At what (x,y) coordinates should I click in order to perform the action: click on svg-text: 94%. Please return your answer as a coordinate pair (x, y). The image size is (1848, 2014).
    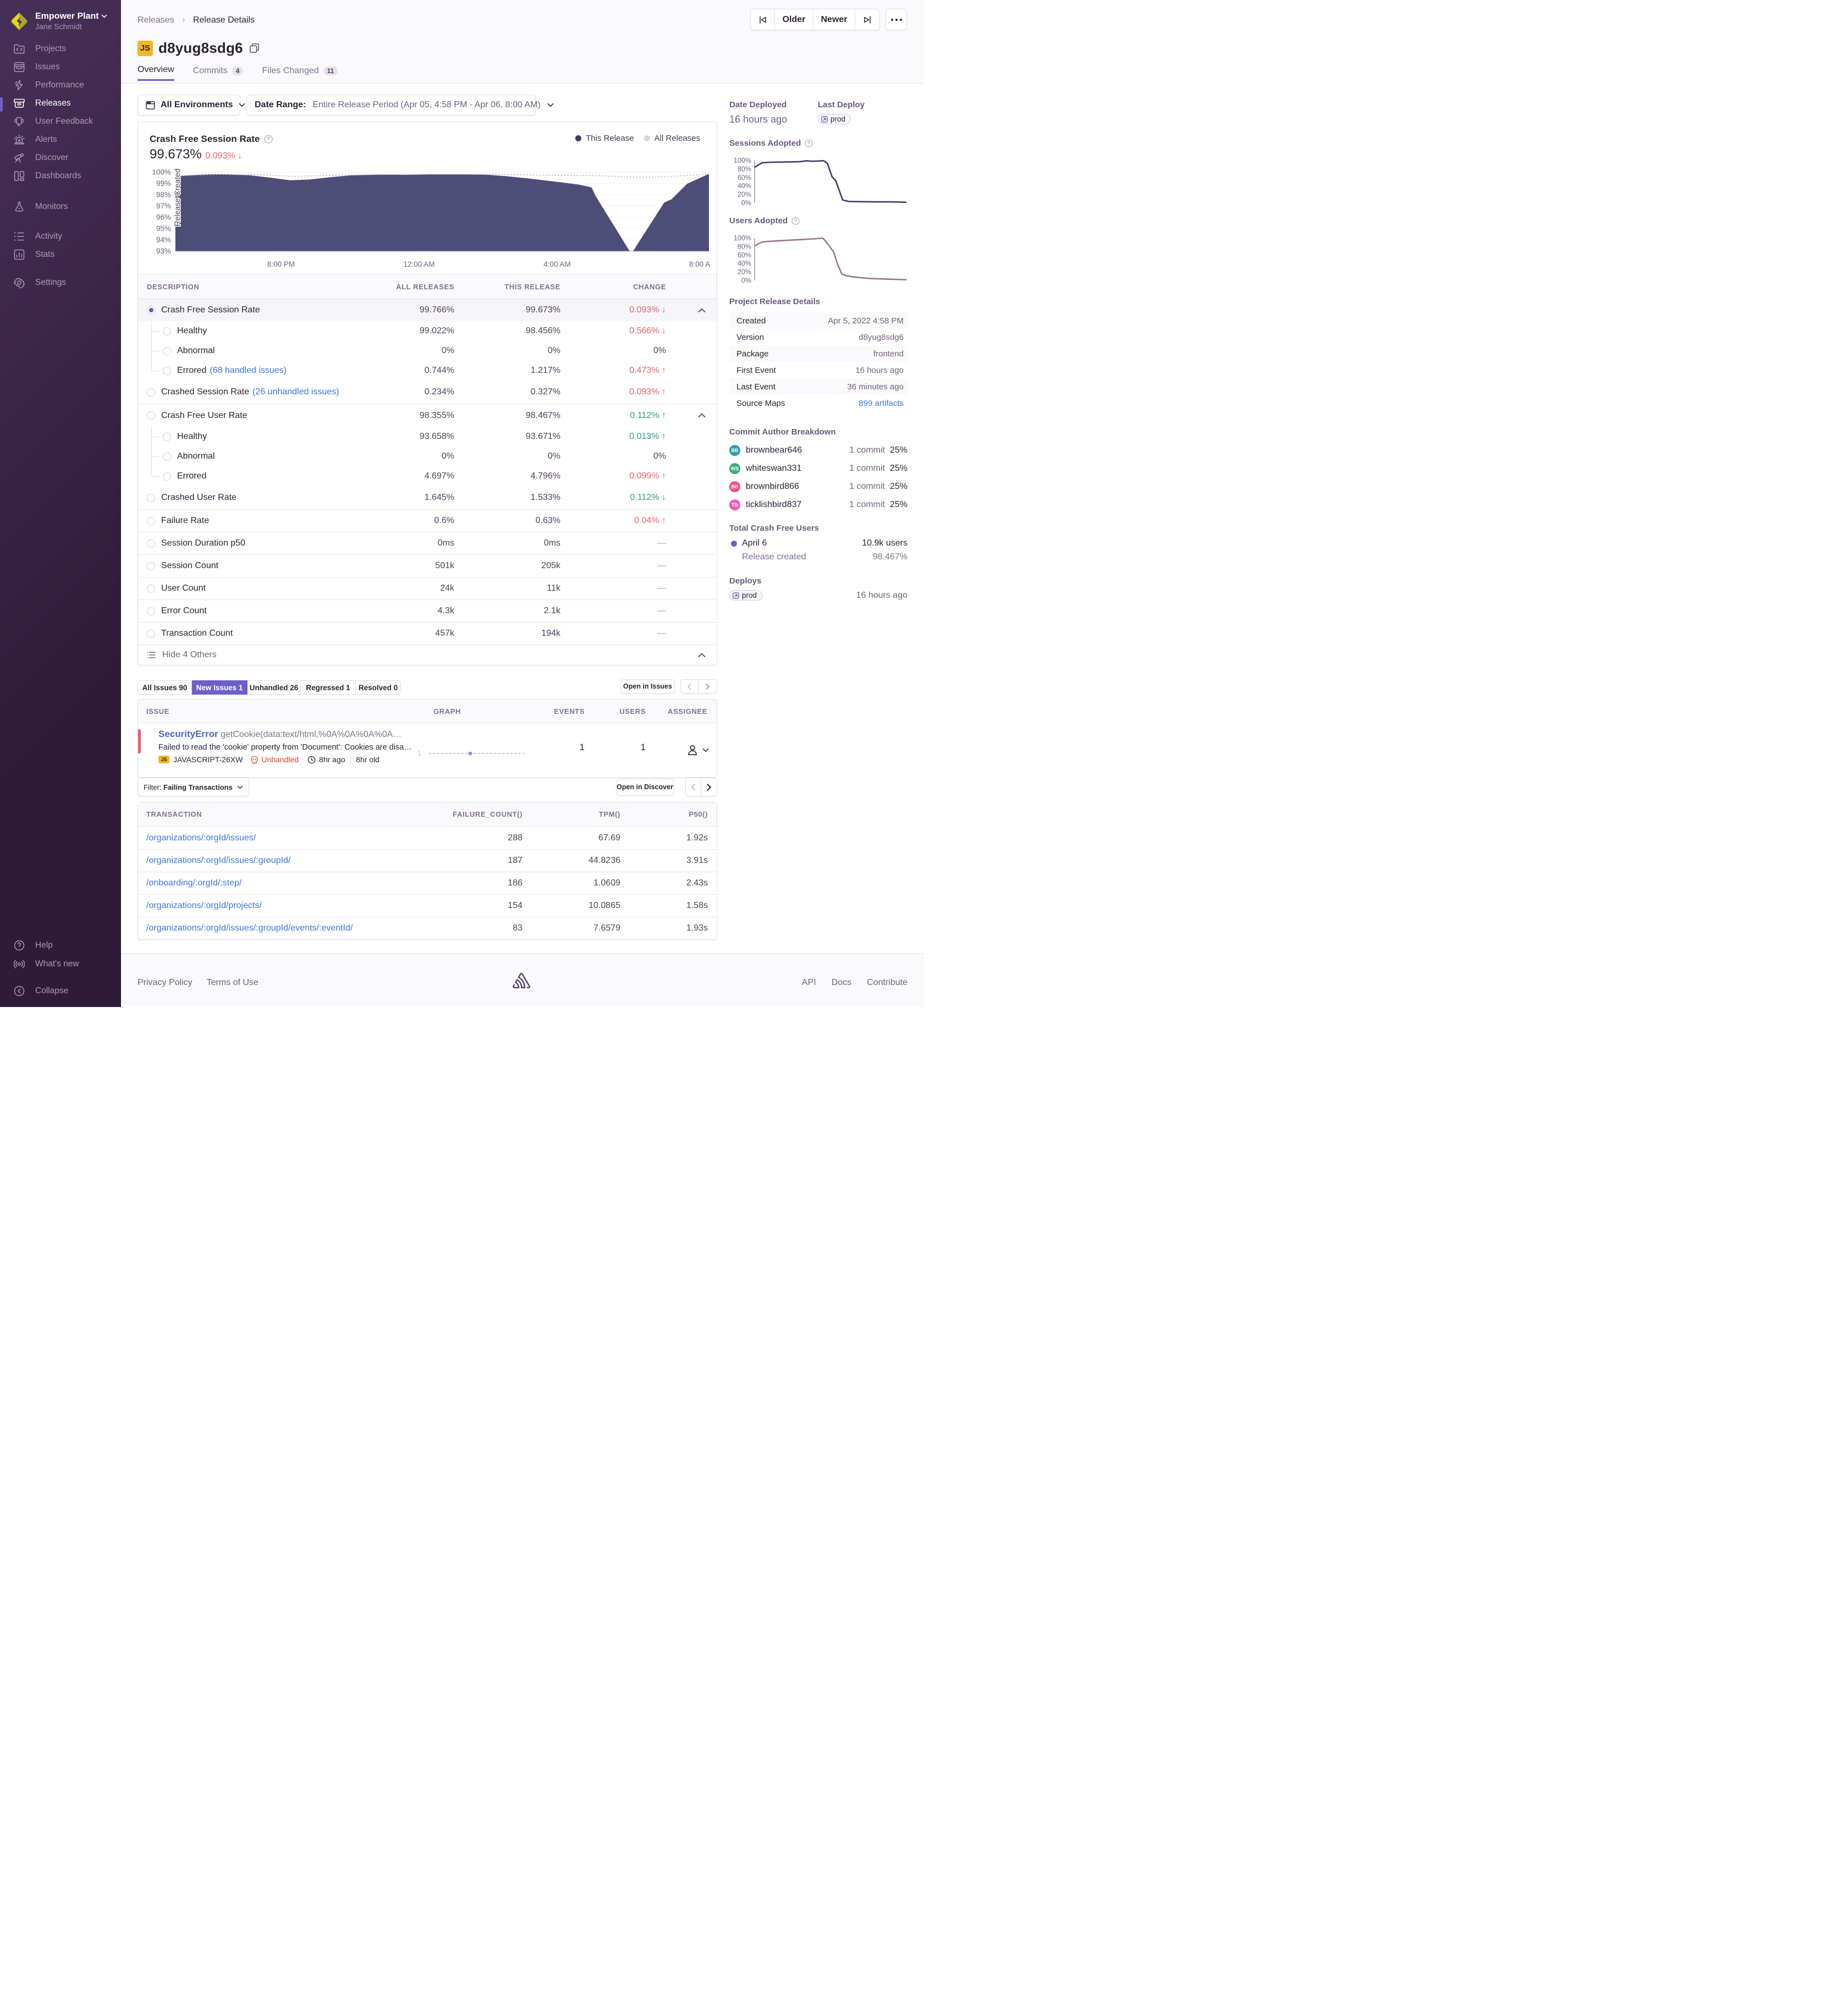
    Looking at the image, I should click on (163, 240).